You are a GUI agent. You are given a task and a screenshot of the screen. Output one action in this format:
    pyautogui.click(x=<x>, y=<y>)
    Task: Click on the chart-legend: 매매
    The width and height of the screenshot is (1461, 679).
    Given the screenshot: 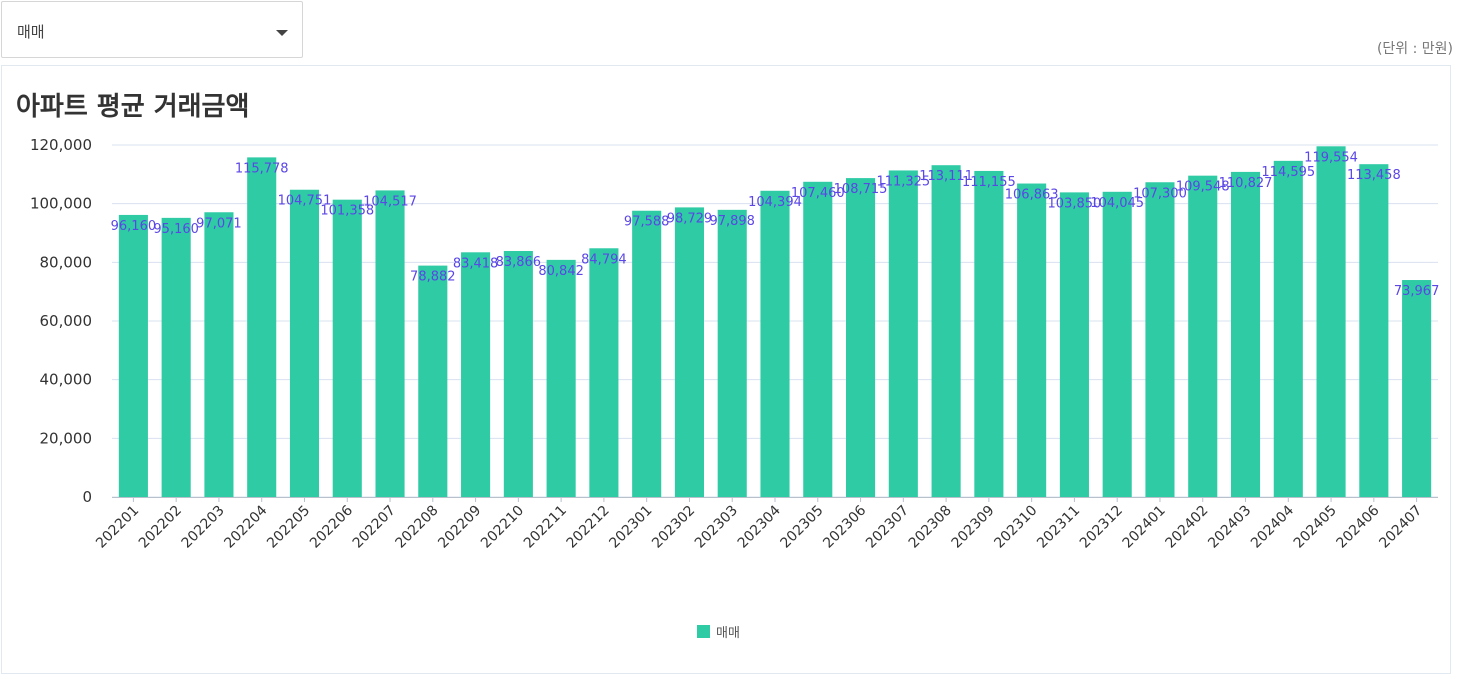 What is the action you would take?
    pyautogui.click(x=718, y=631)
    